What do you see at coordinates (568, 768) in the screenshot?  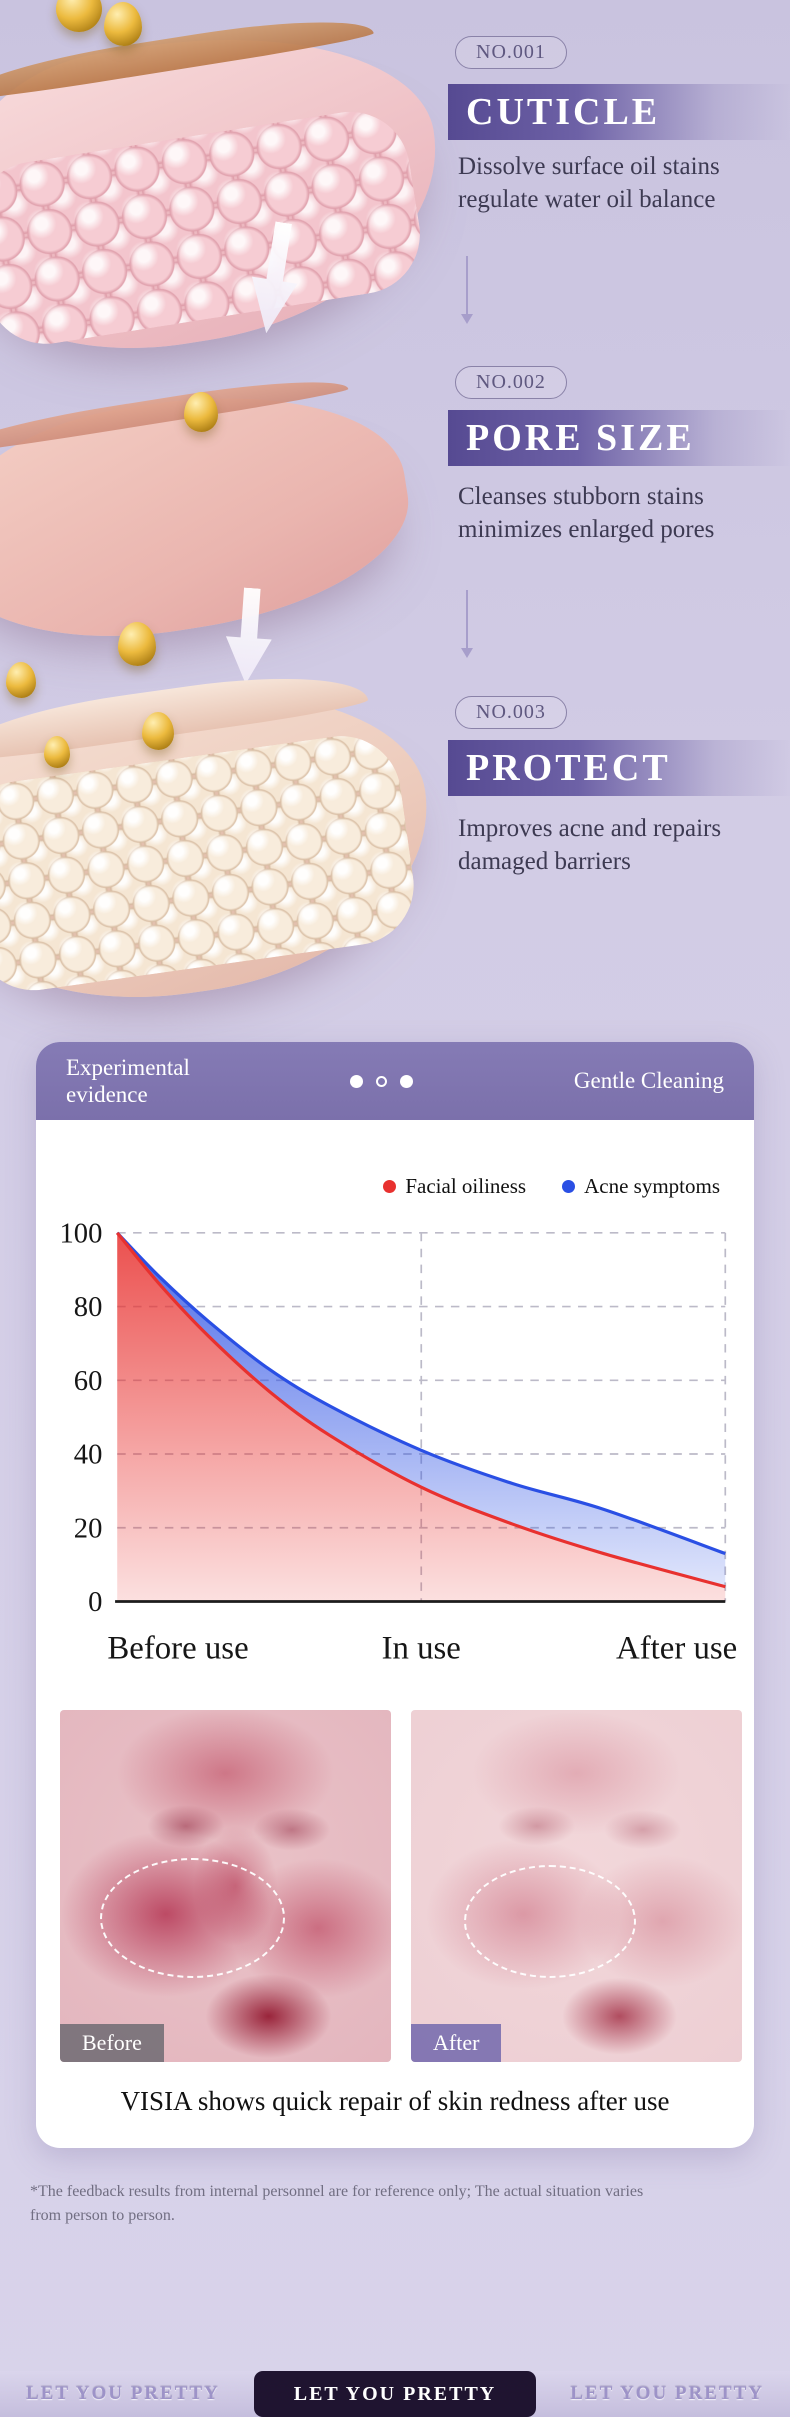 I see `step-title: PROTECT` at bounding box center [568, 768].